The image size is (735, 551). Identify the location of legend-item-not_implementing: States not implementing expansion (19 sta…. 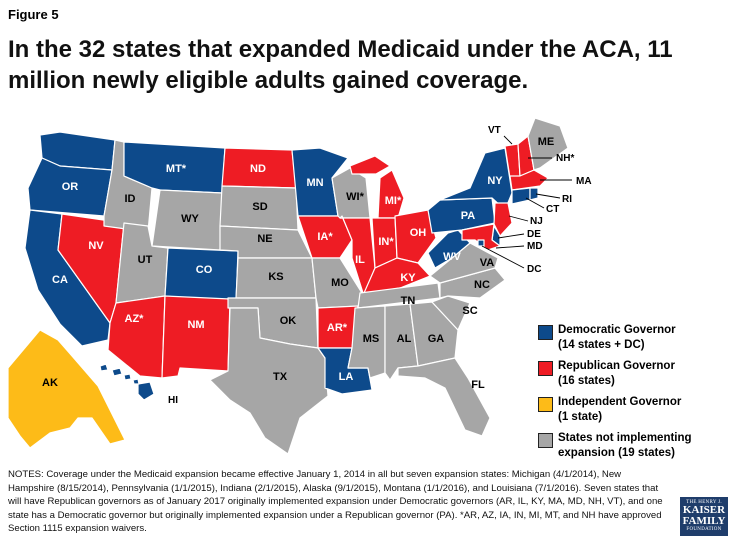
(633, 446).